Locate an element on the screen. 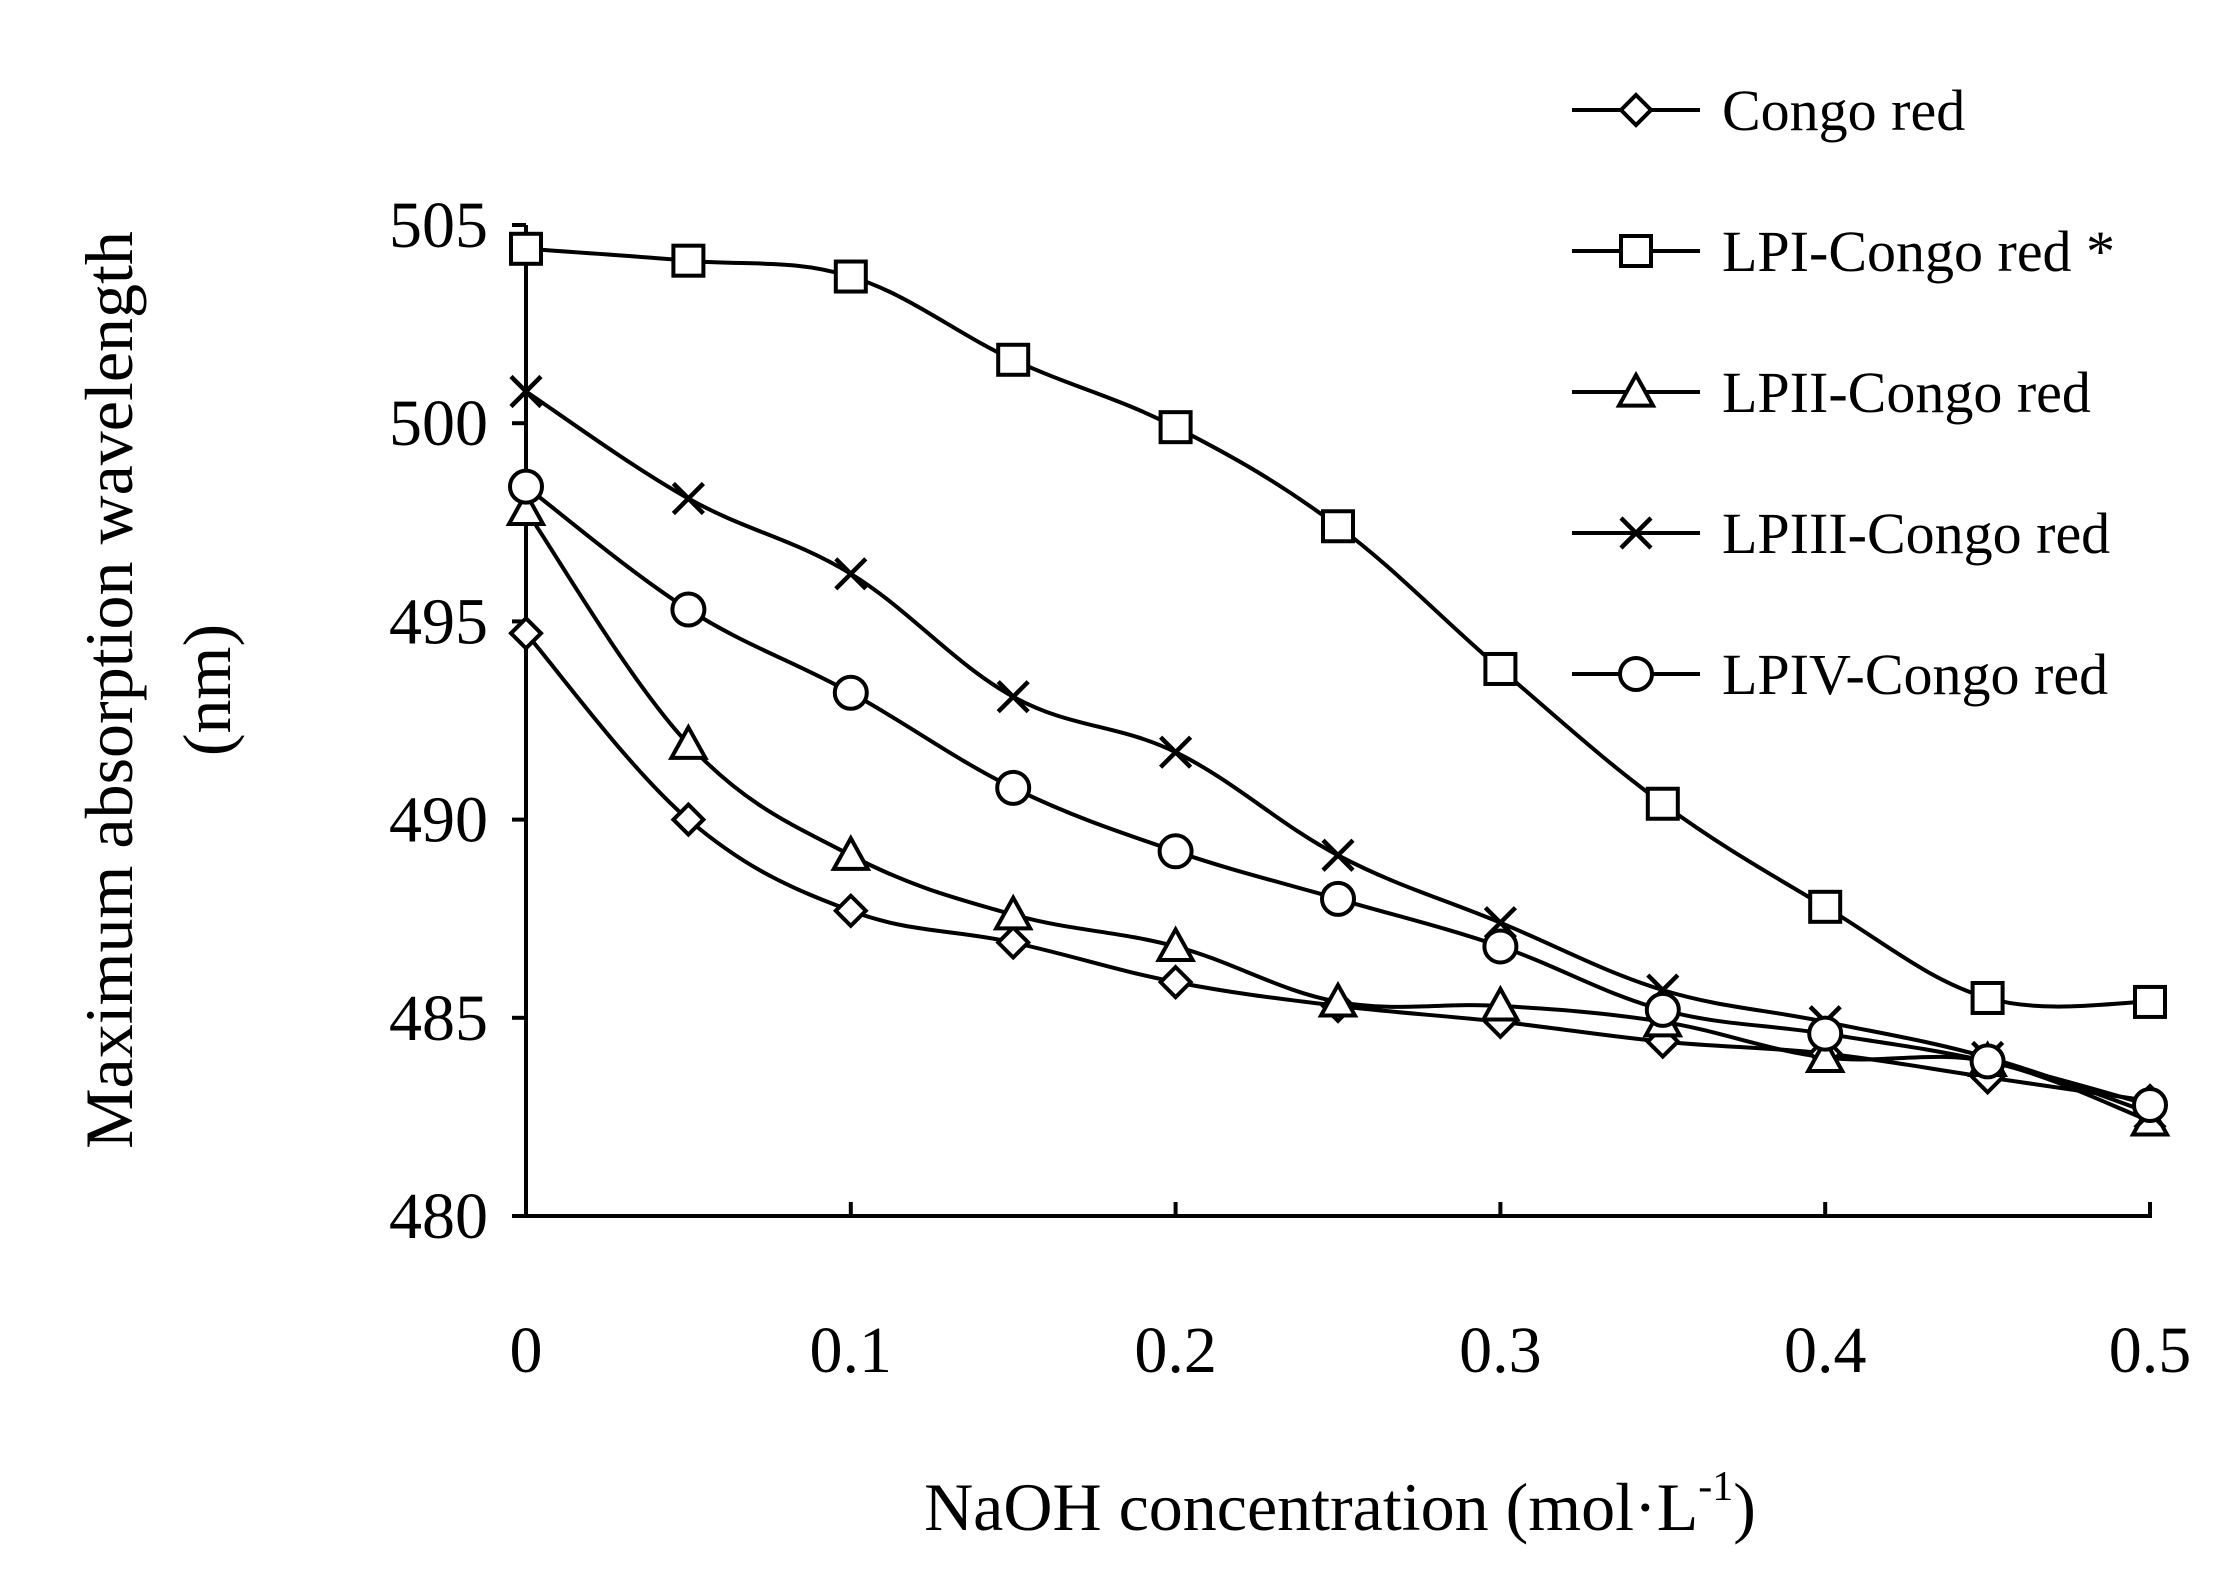  legend-item-lpi-congo-red: LPI-Congo red * is located at coordinates (1843, 251).